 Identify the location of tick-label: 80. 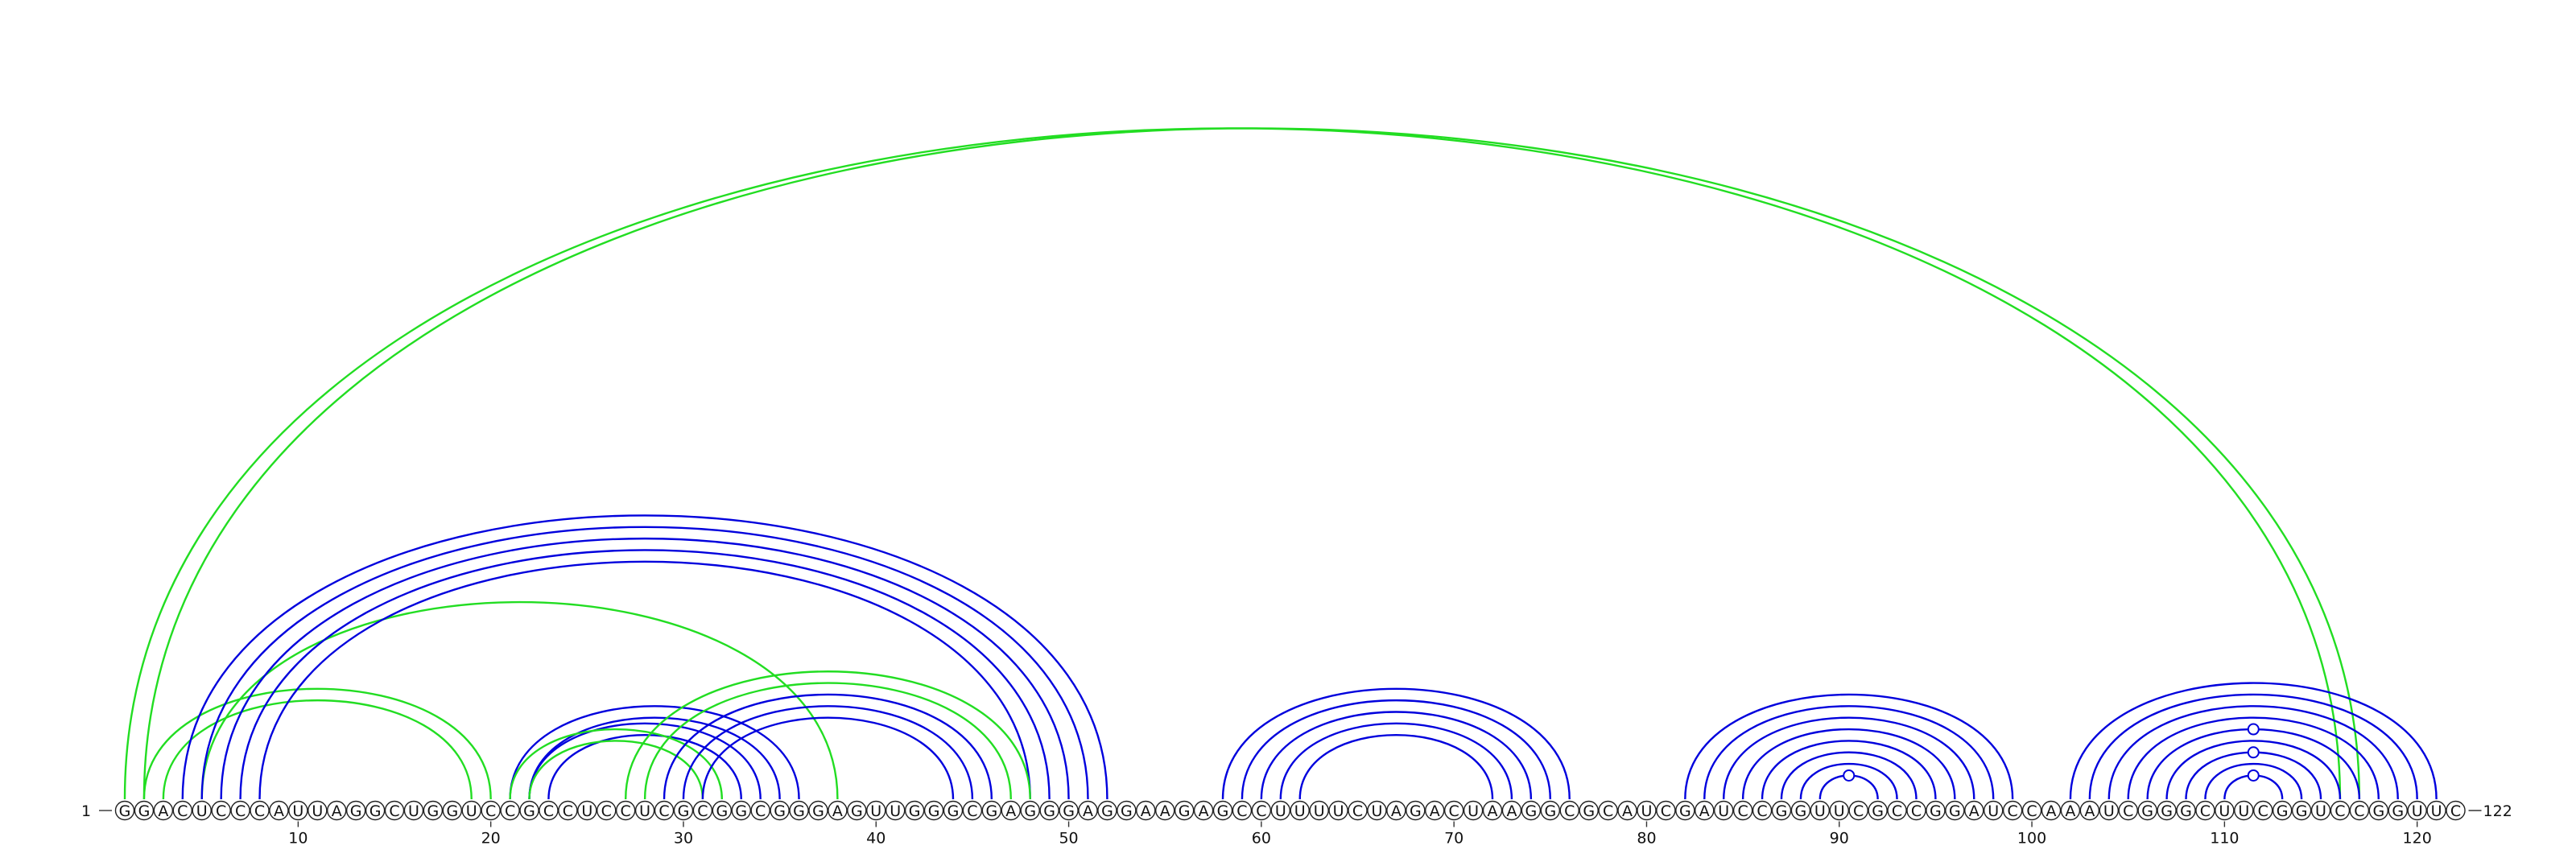
(1646, 839).